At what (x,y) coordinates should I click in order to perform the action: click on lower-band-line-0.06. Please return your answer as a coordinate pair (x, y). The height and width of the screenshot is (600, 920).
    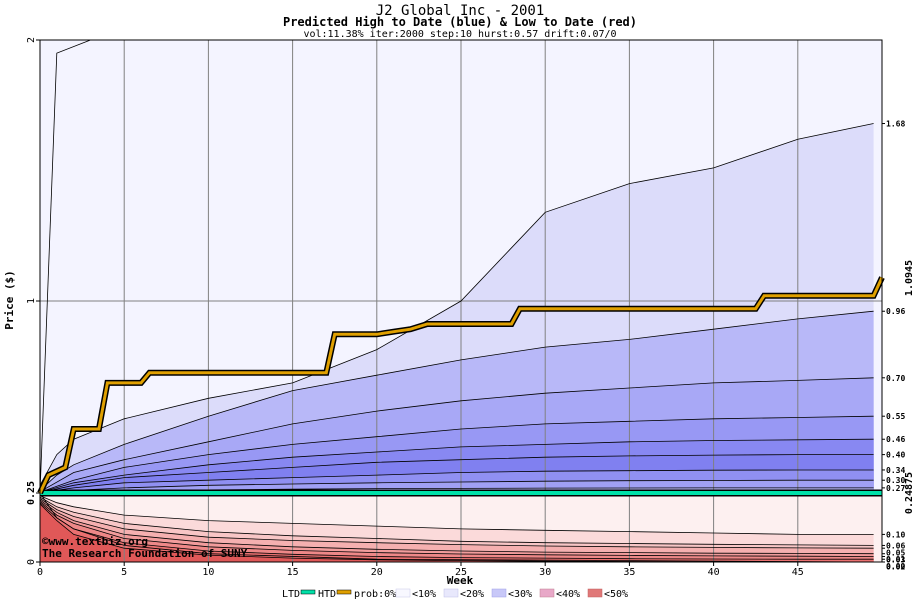
    Looking at the image, I should click on (456, 521).